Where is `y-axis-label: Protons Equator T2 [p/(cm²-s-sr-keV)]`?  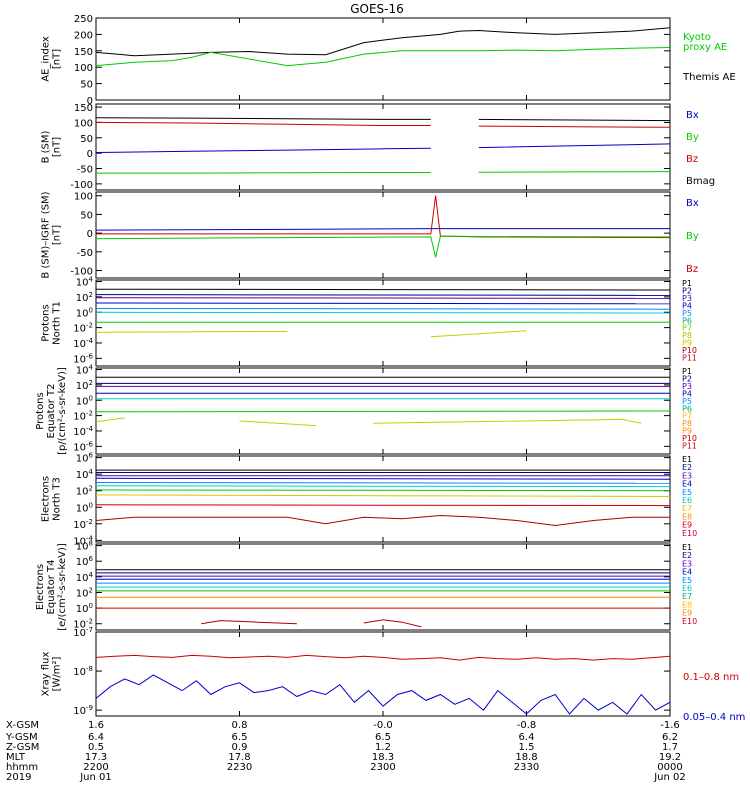
y-axis-label: Protons Equator T2 [p/(cm²-s-sr-keV)] is located at coordinates (51, 411).